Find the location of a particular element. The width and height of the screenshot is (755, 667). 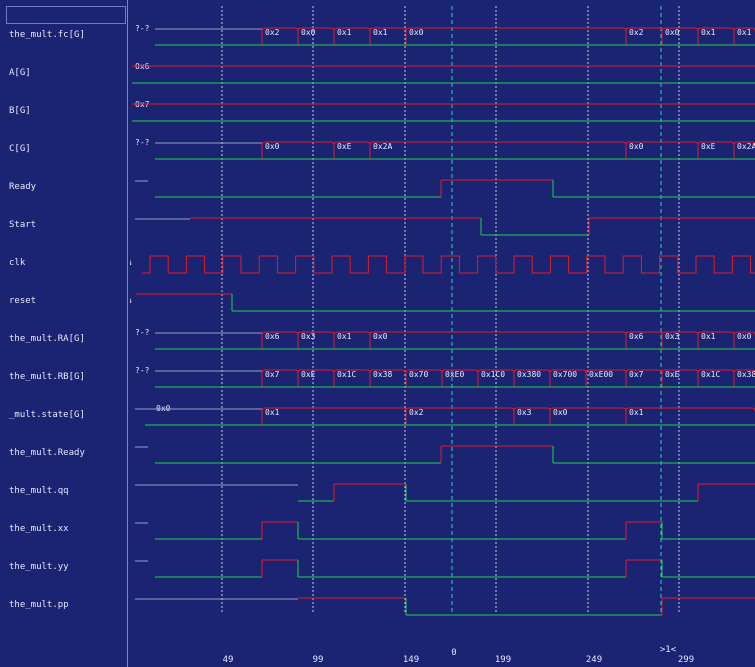

signal-row: 0x6 is located at coordinates (443, 73).